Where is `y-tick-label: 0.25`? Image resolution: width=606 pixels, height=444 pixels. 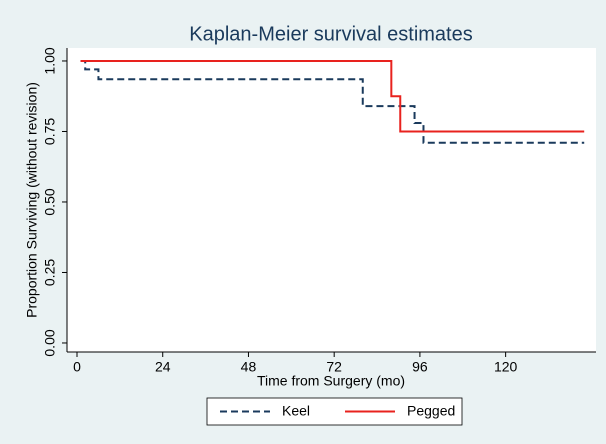 y-tick-label: 0.25 is located at coordinates (50, 272).